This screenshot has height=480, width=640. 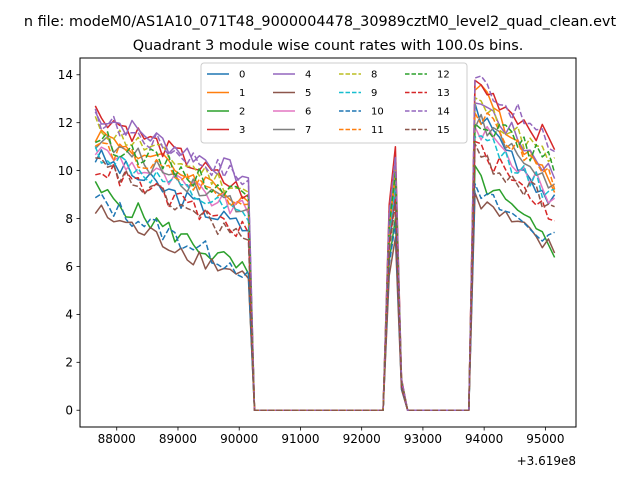 I want to click on x-tick-label: 93000, so click(x=423, y=439).